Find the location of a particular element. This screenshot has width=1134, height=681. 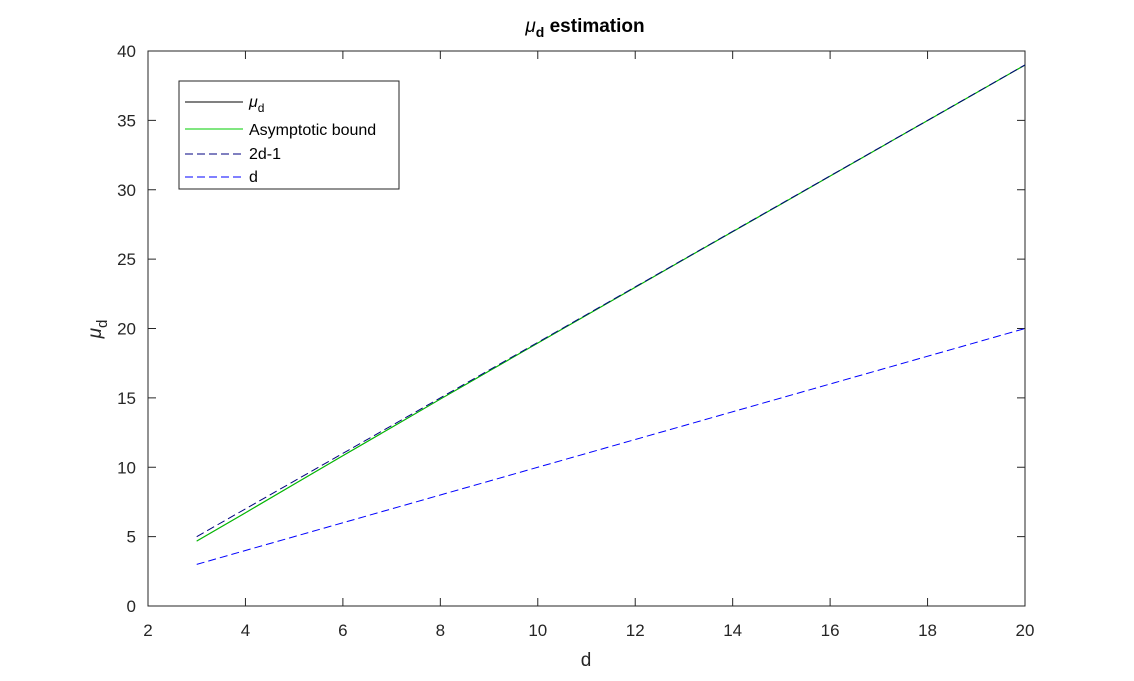

y-axis-label-symbol: μ is located at coordinates (95, 333).